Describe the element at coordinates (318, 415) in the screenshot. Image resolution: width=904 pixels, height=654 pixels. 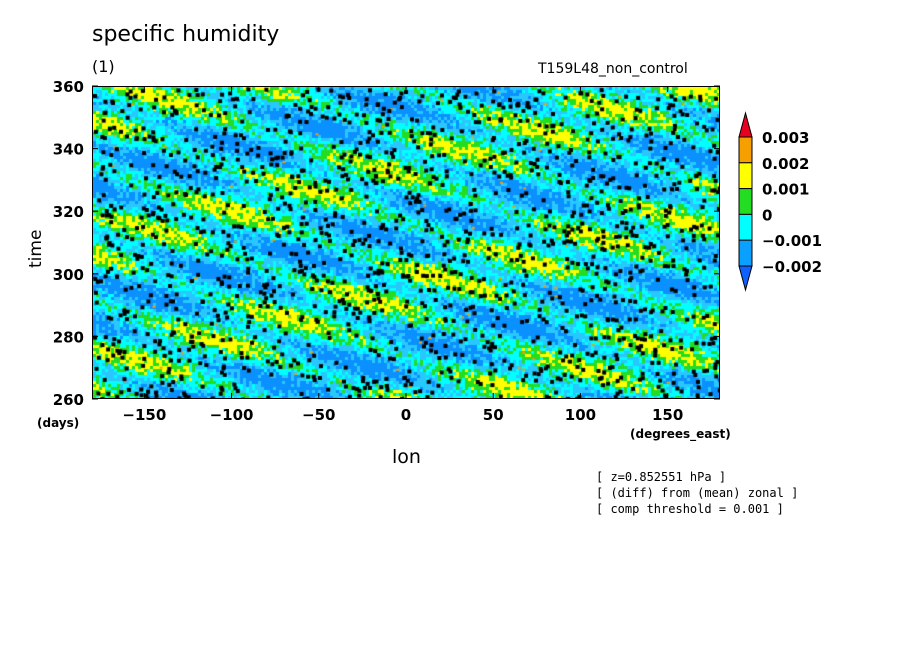
I see `x-tick-label: −50` at that location.